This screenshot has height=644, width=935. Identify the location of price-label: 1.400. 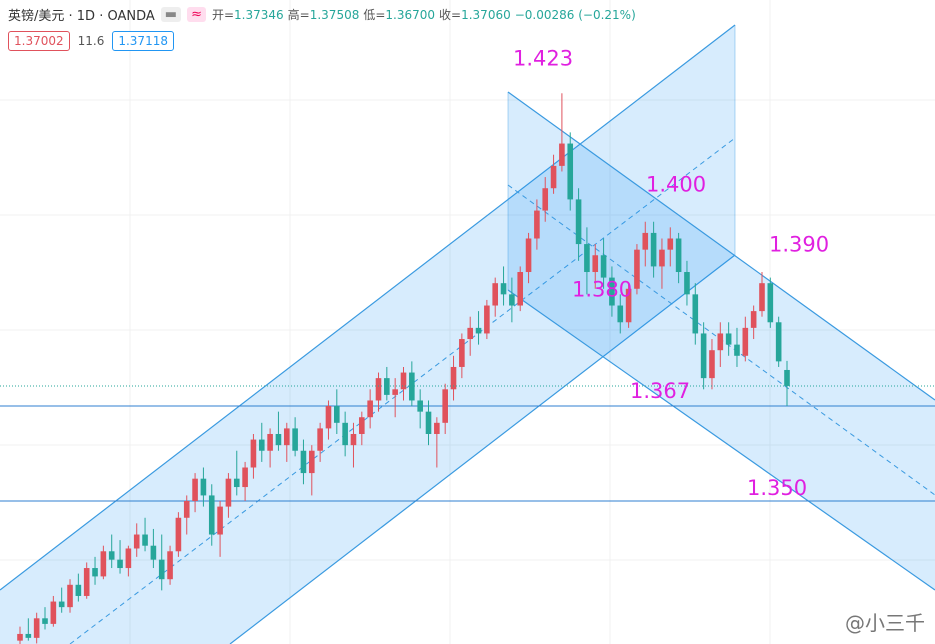
(676, 185).